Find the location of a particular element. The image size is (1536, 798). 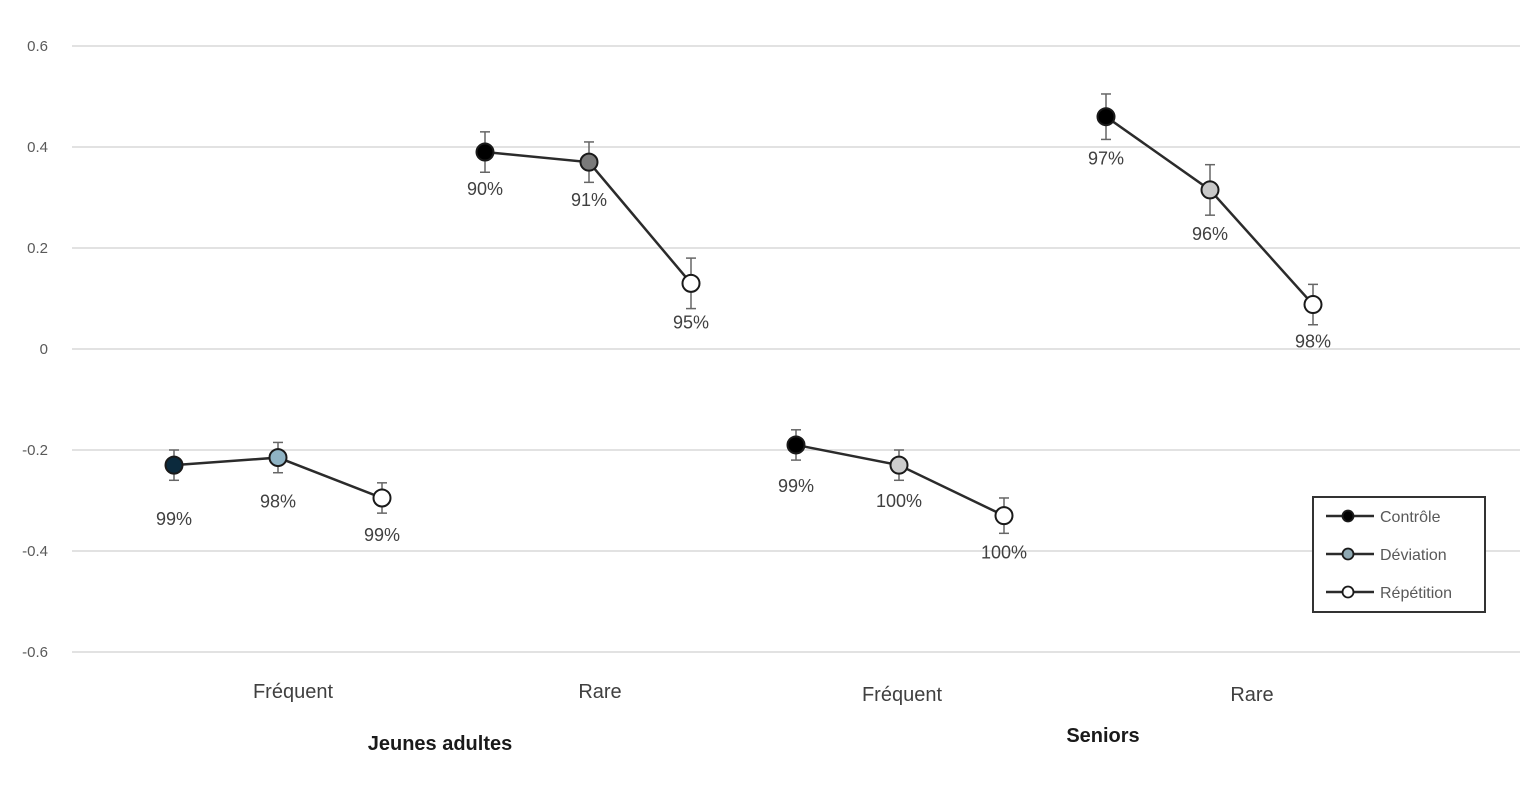

cluster-seniors-2: 99% 100% 100% is located at coordinates (902, 496).